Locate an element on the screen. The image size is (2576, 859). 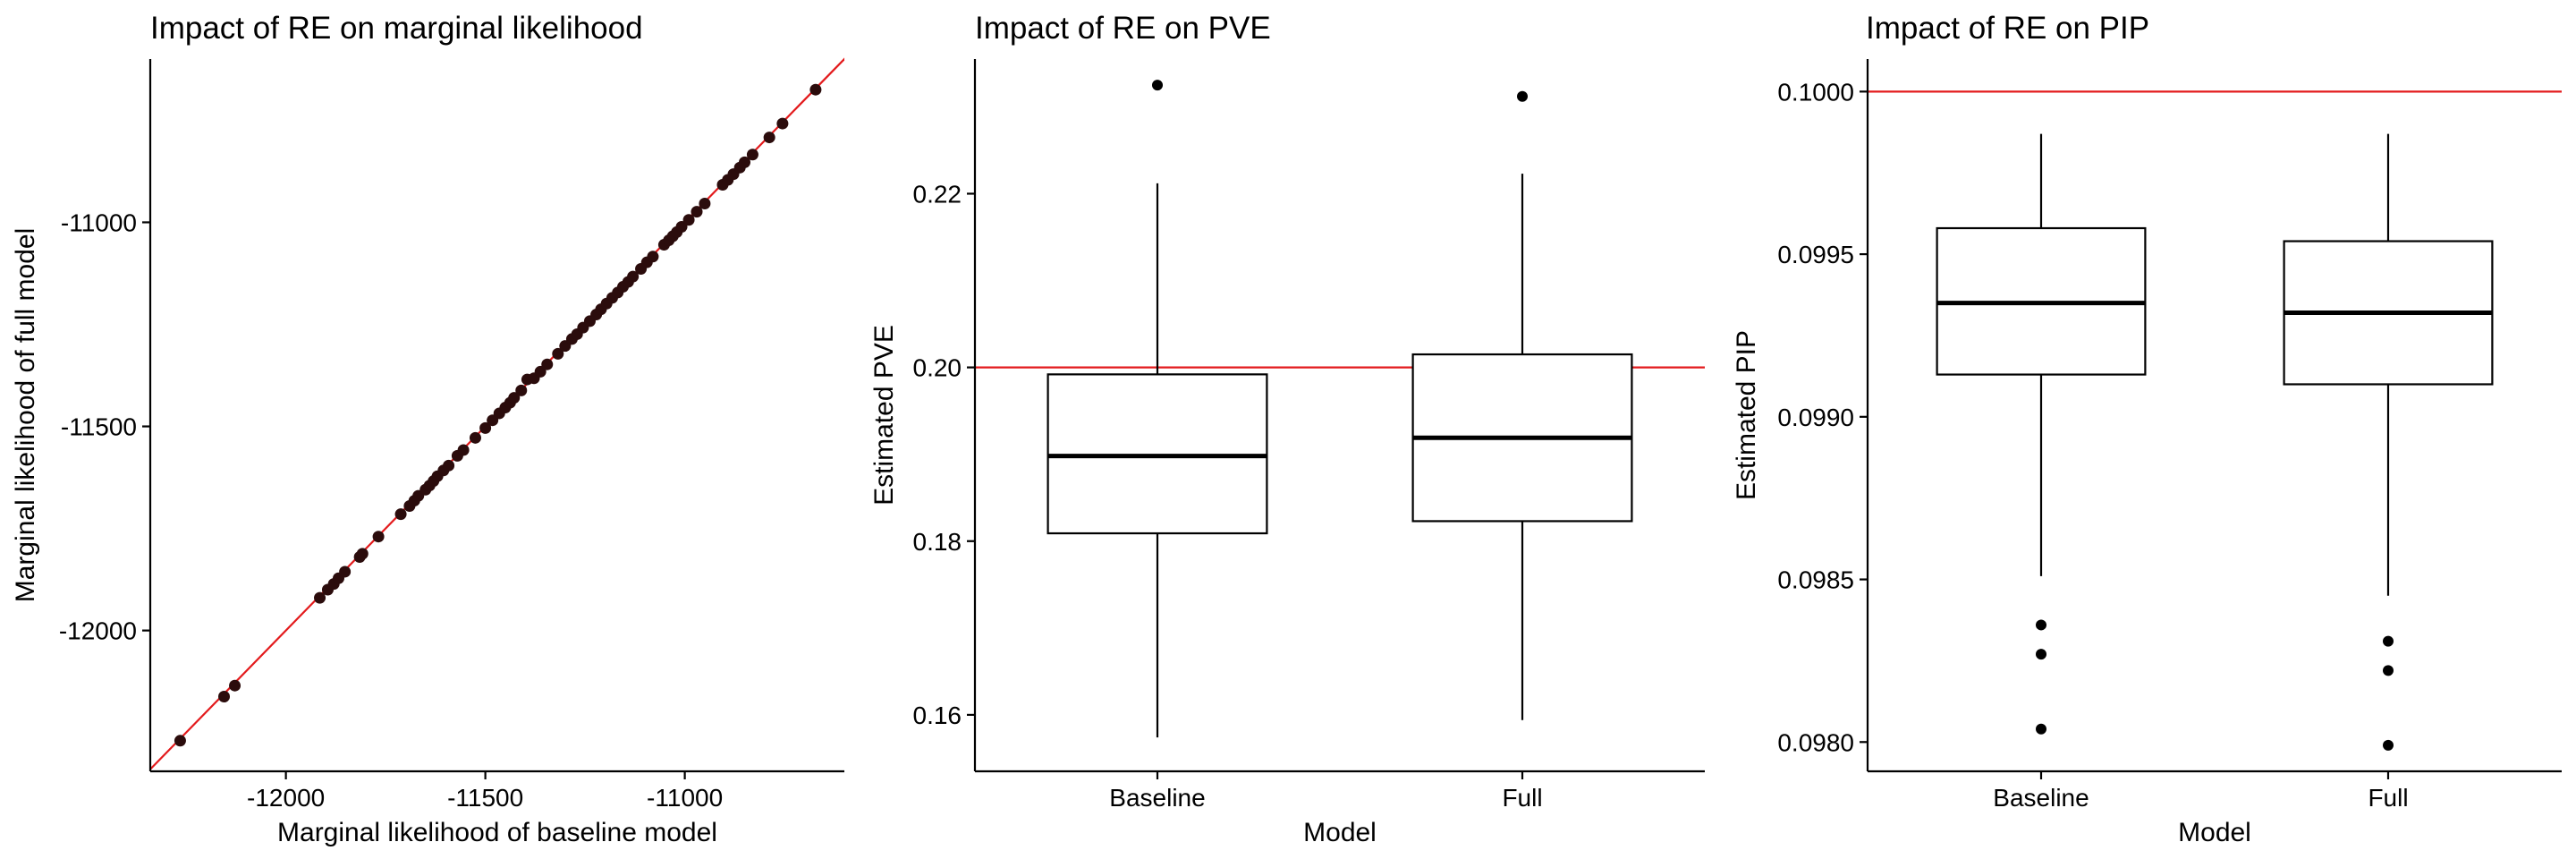
y-tick-label: 0.0995 is located at coordinates (1815, 254).